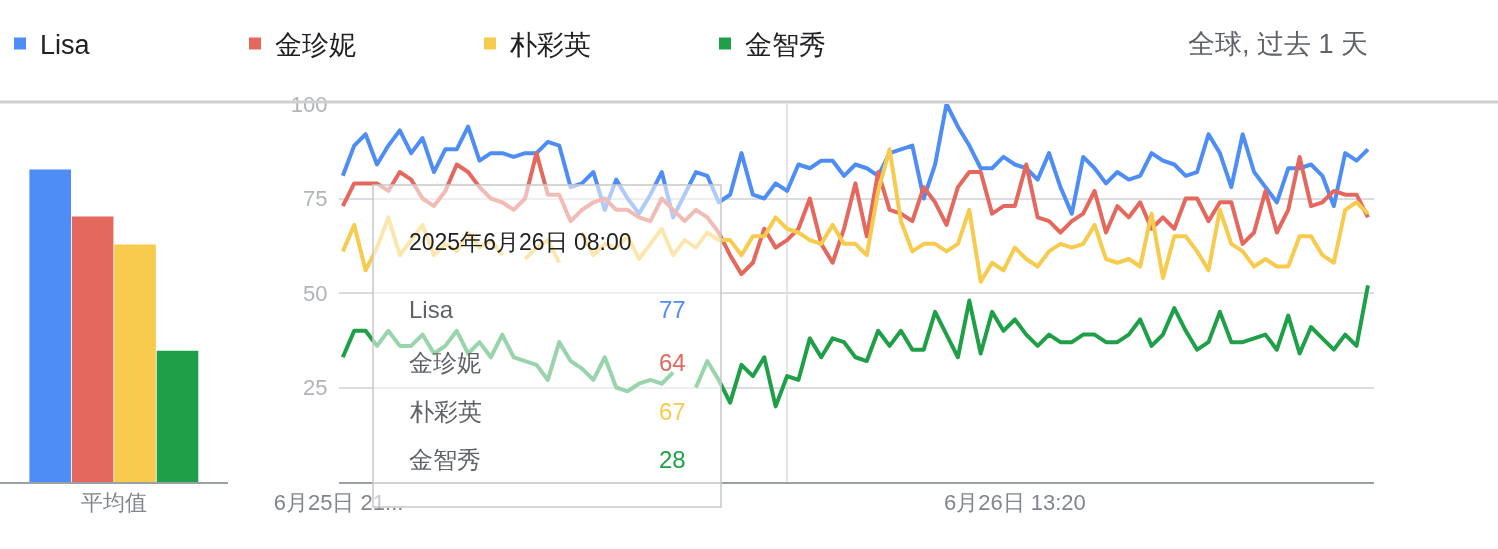  What do you see at coordinates (315, 199) in the screenshot?
I see `y-tick-label: 75` at bounding box center [315, 199].